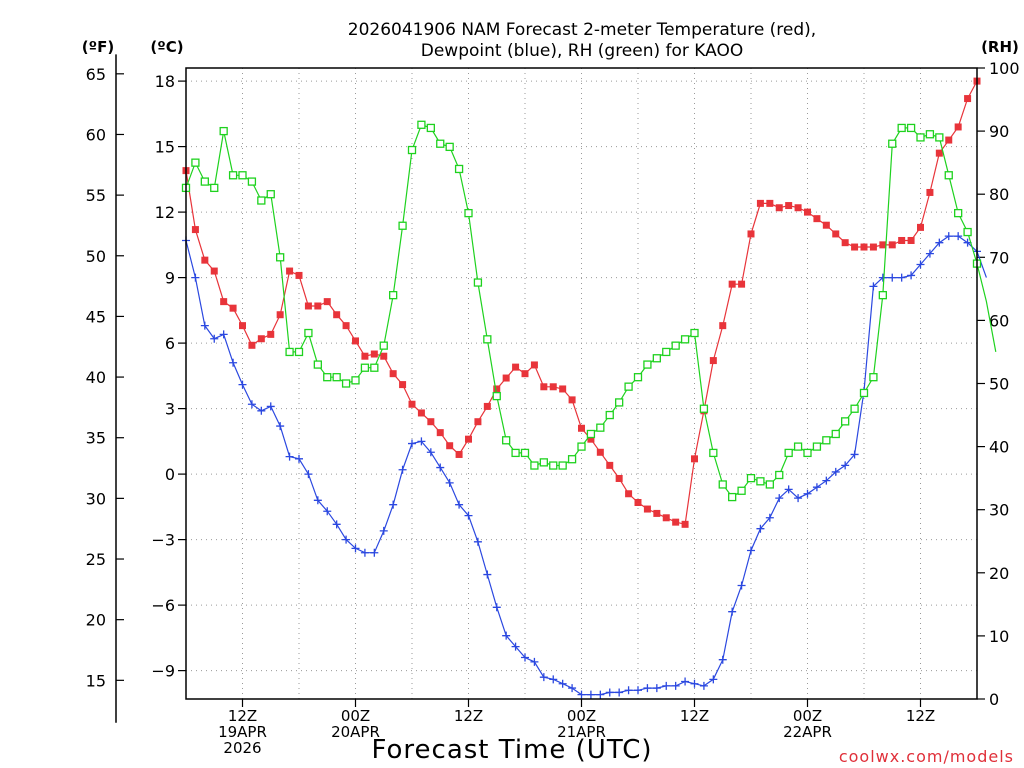 The width and height of the screenshot is (1024, 768). Describe the element at coordinates (807, 716) in the screenshot. I see `time-tick-label: 00Z` at that location.